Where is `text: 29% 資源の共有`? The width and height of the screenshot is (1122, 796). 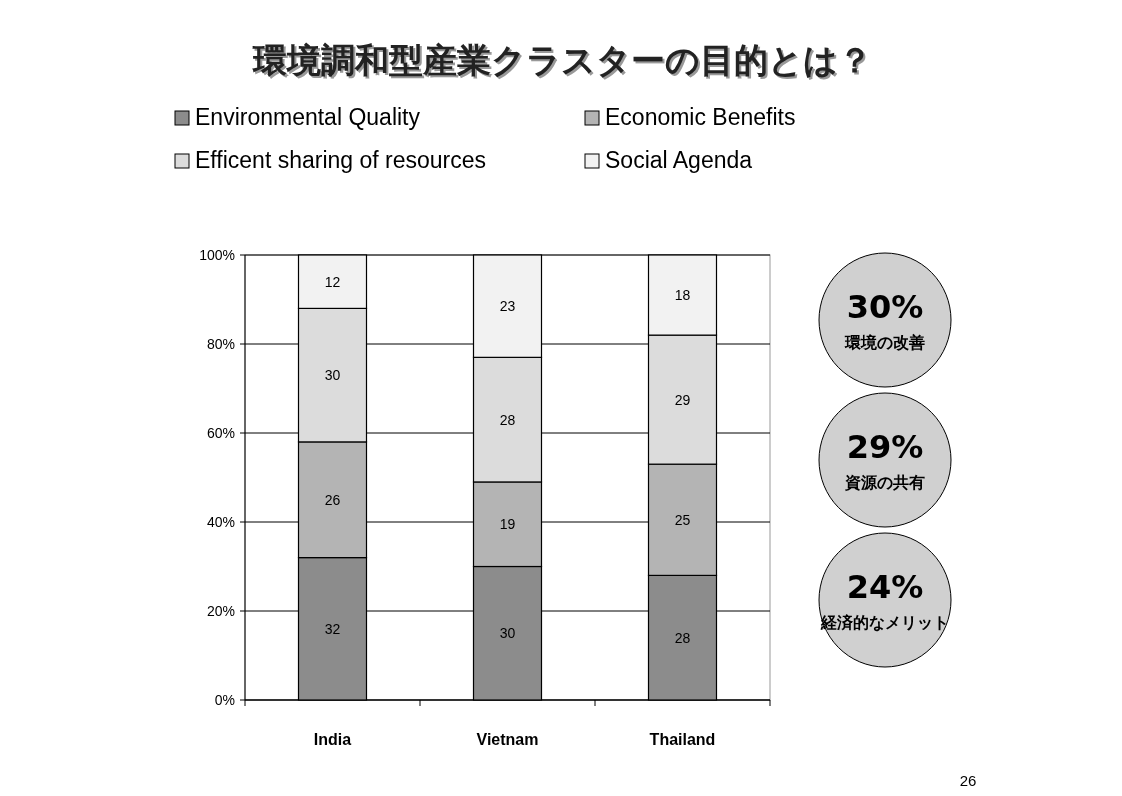 text: 29% 資源の共有 is located at coordinates (884, 460).